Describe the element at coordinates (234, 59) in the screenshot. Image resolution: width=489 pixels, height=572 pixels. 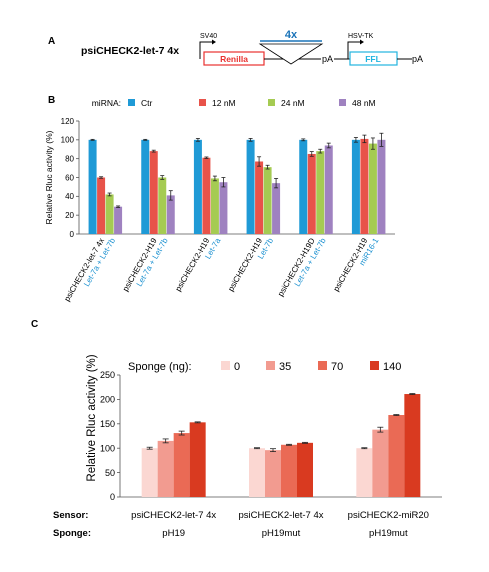
I see `renilla-label: Renilla` at that location.